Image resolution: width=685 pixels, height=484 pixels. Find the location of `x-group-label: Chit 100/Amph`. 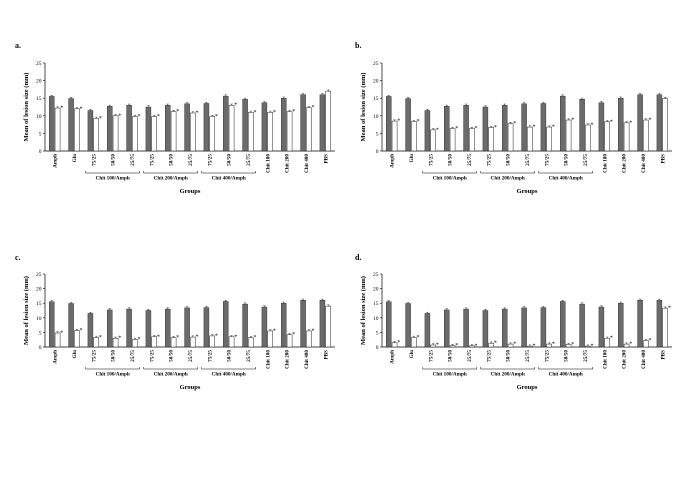

x-group-label: Chit 100/Amph is located at coordinates (450, 375).